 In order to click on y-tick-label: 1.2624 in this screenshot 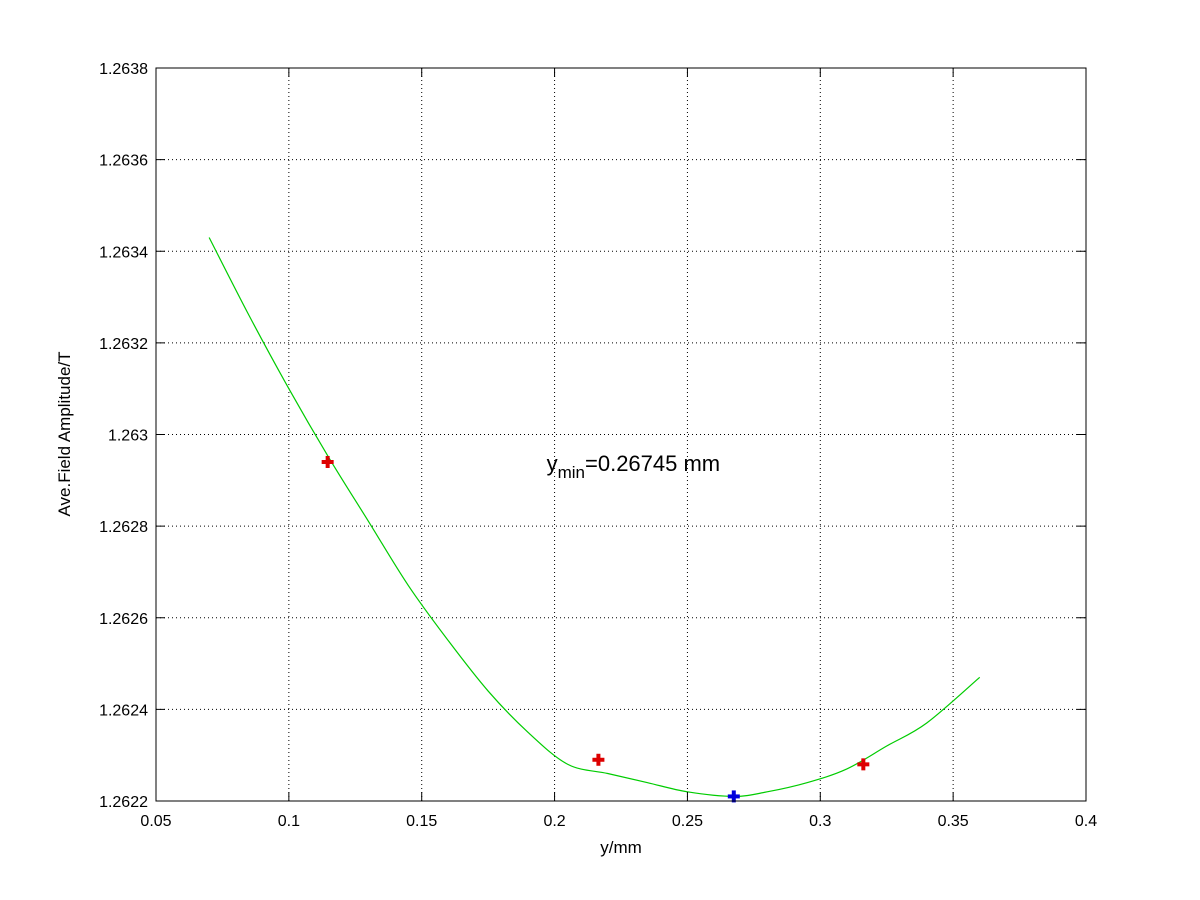, I will do `click(123, 710)`.